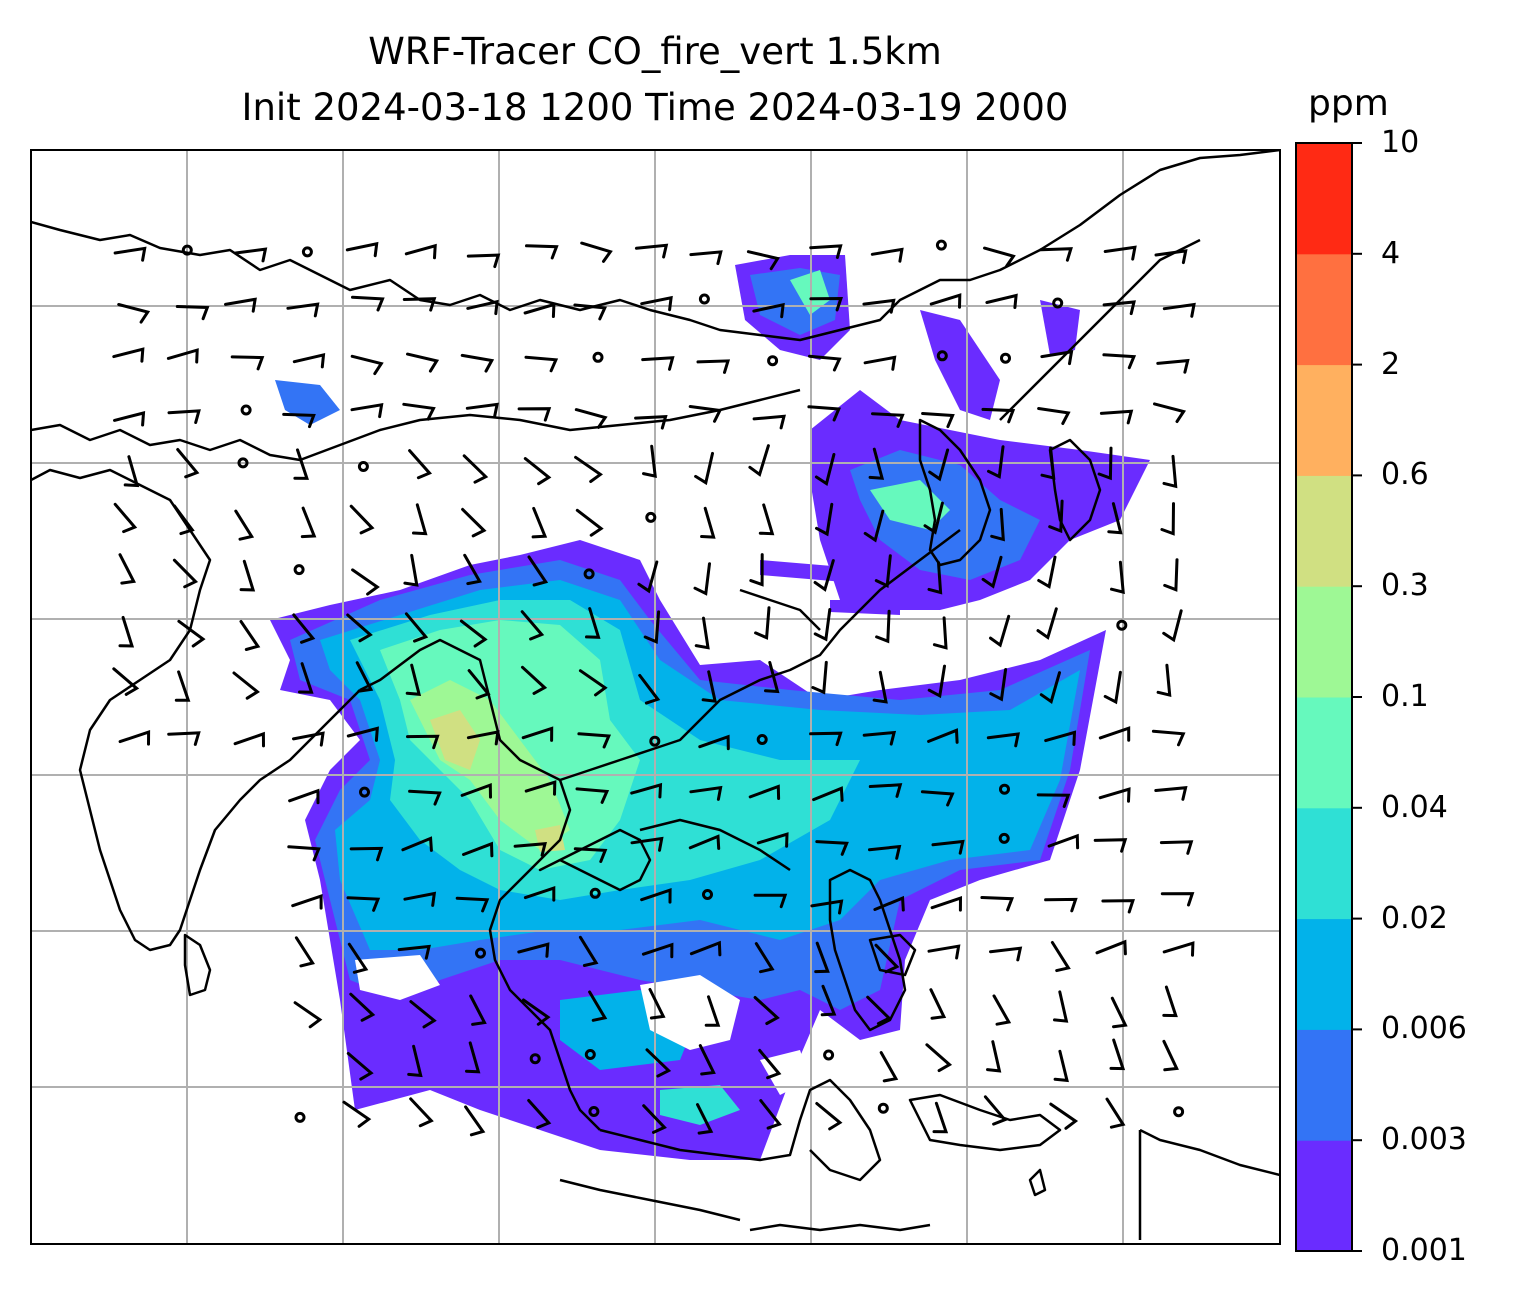  What do you see at coordinates (1405, 475) in the screenshot?
I see `colorbar-tick-label: 0.6` at bounding box center [1405, 475].